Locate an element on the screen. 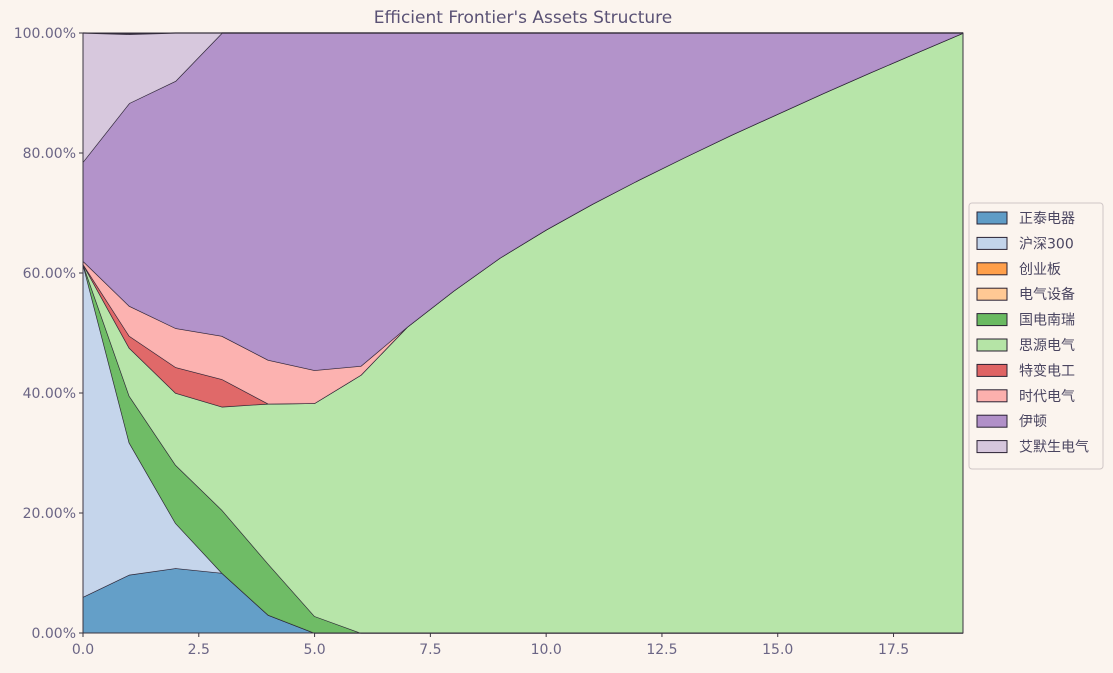  x-tick-label: 10.0 is located at coordinates (546, 650).